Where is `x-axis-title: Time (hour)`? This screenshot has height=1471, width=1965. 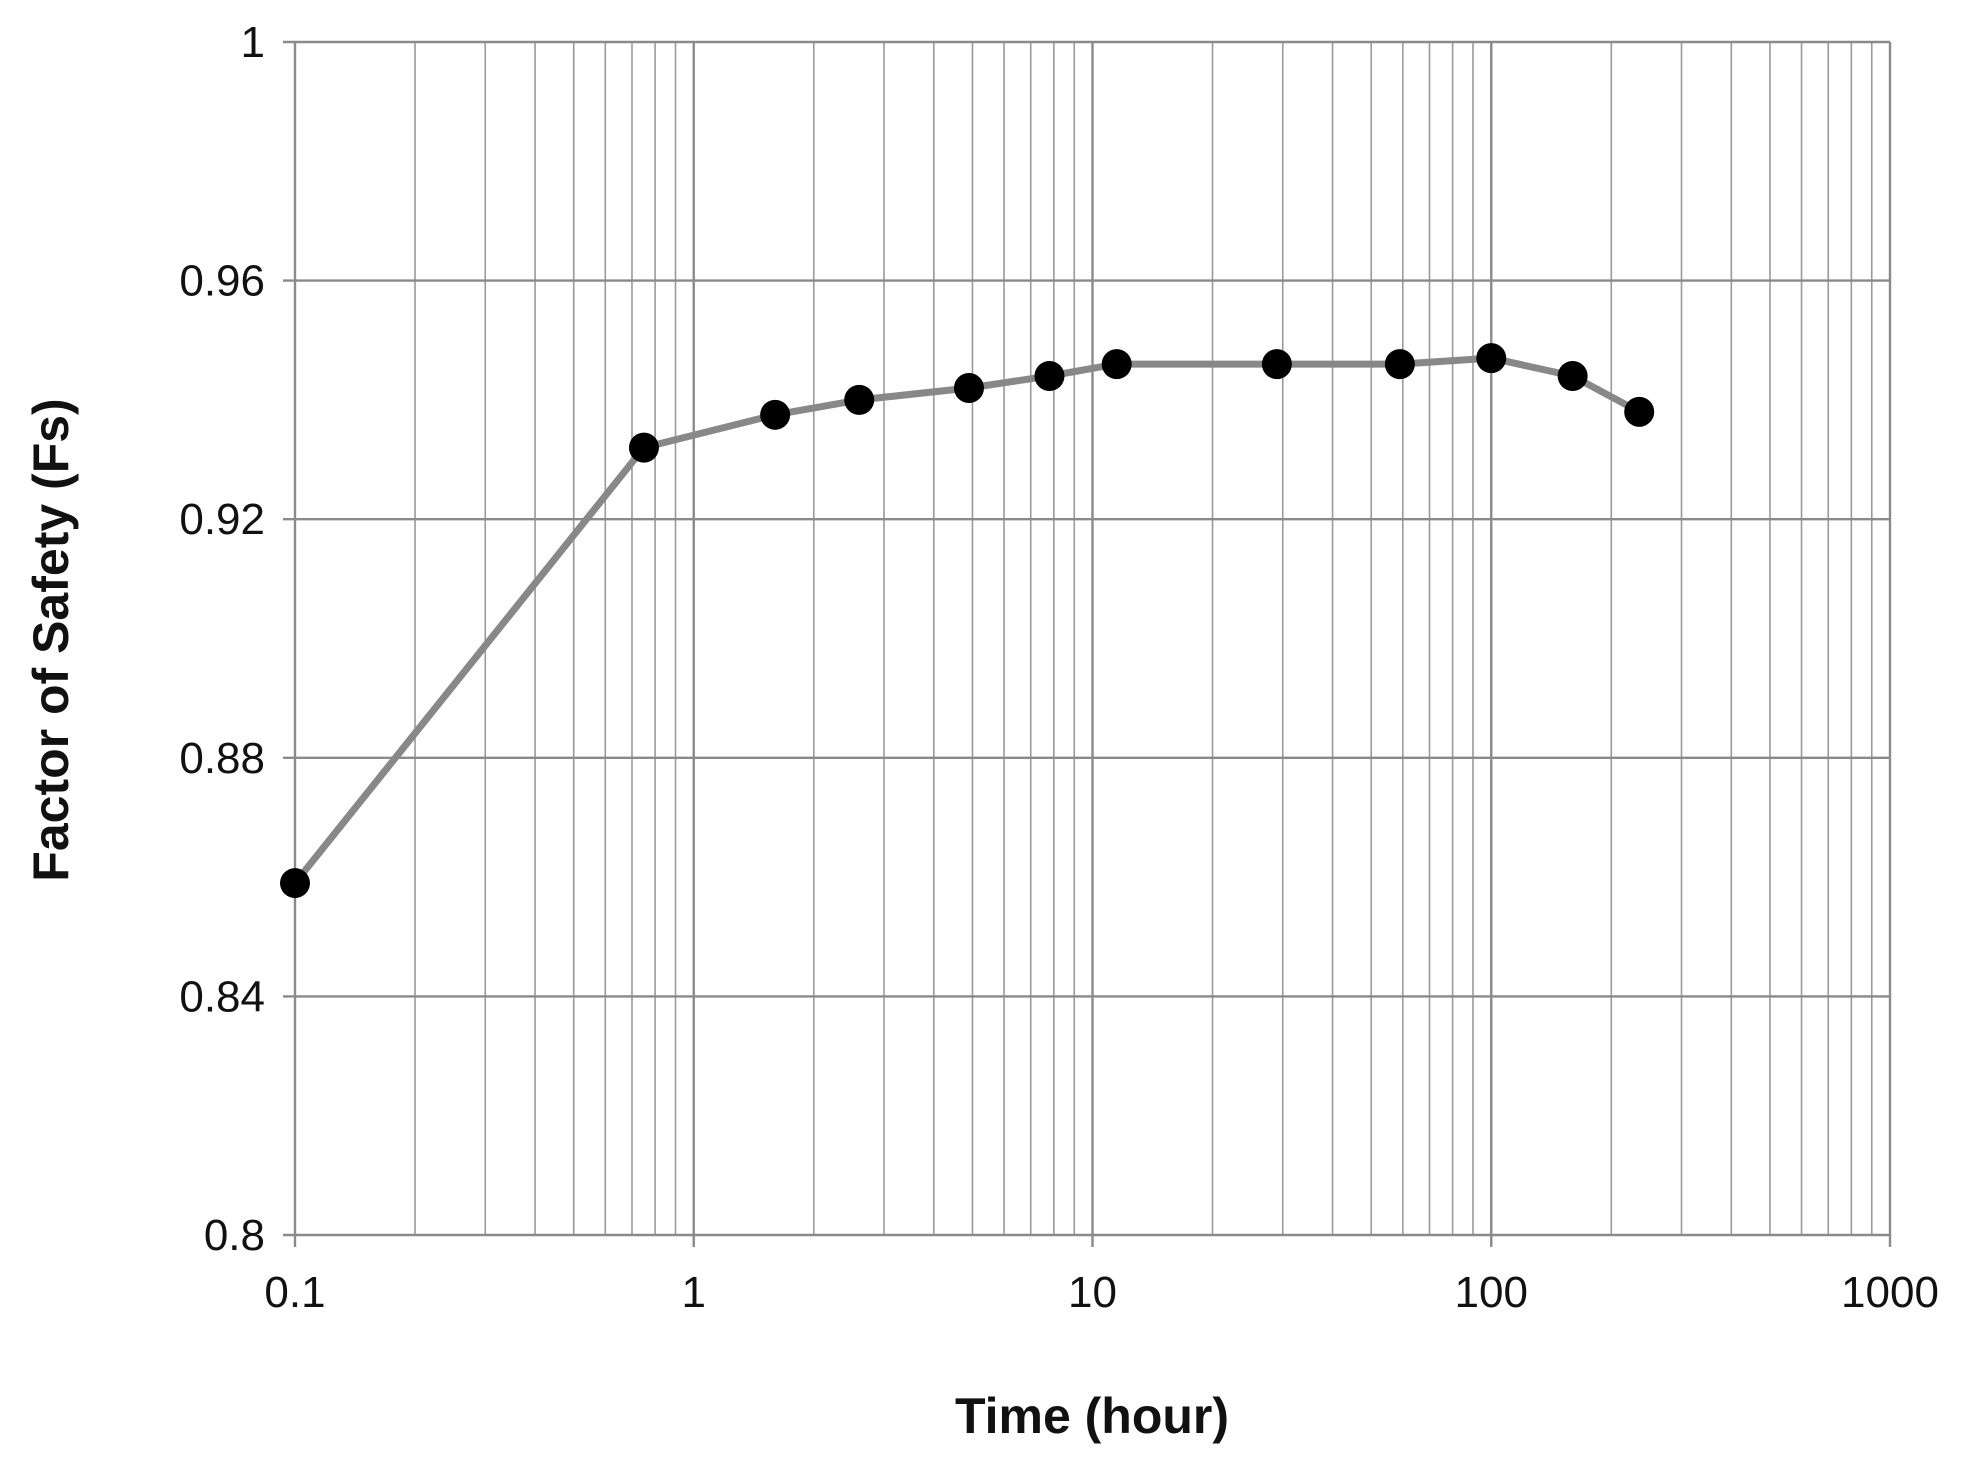 x-axis-title: Time (hour) is located at coordinates (1092, 1416).